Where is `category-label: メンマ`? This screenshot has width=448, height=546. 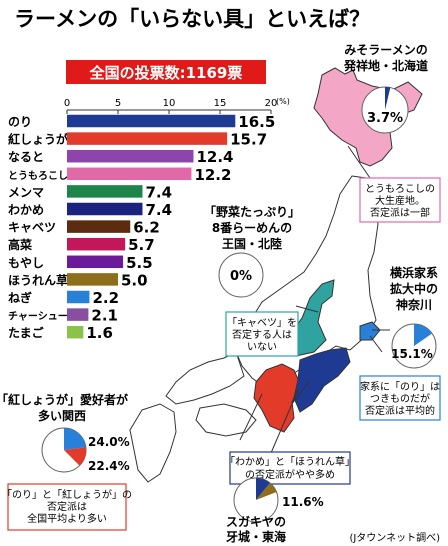 category-label: メンマ is located at coordinates (26, 192).